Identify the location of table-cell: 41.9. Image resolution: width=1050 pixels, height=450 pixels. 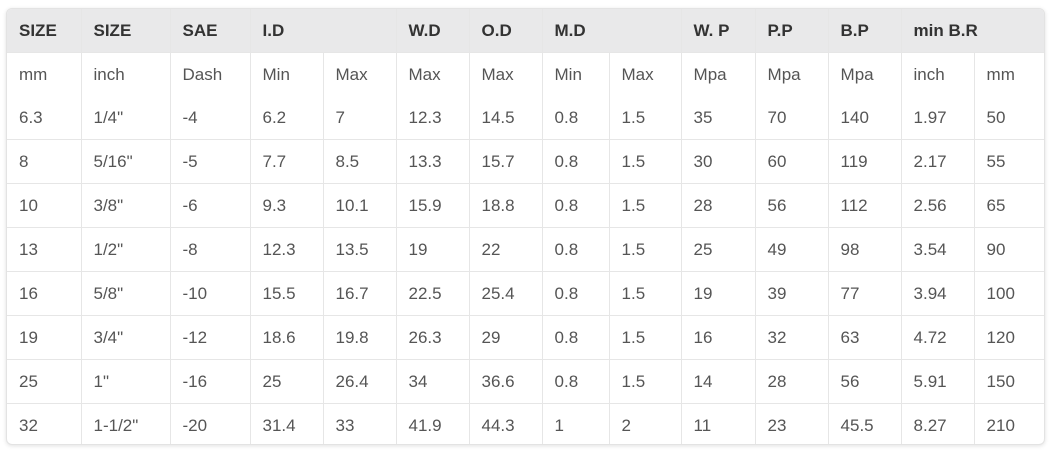
(433, 423).